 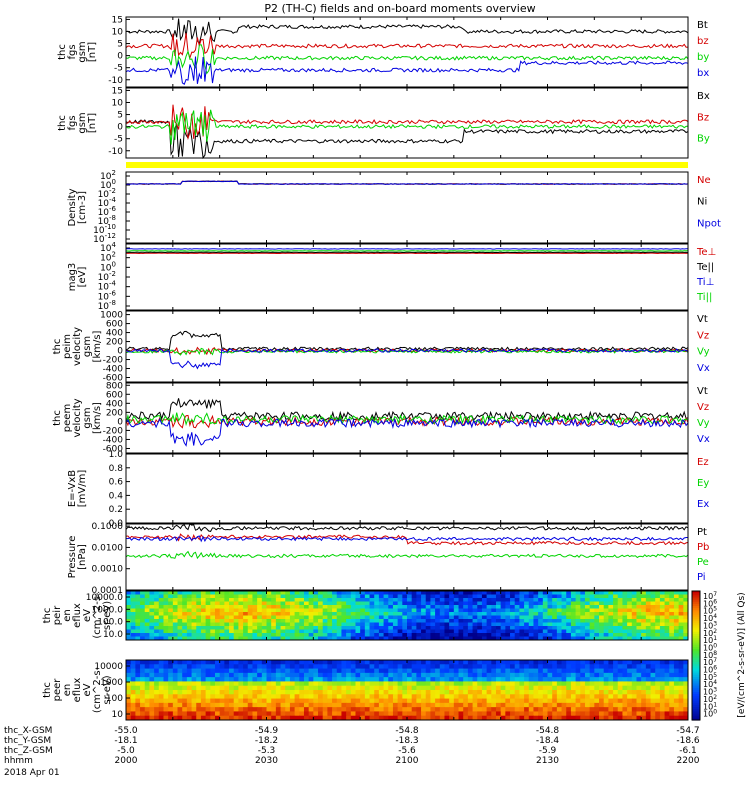 I want to click on xaxis-row-label-2: thc_Z-GSM, so click(x=28, y=751).